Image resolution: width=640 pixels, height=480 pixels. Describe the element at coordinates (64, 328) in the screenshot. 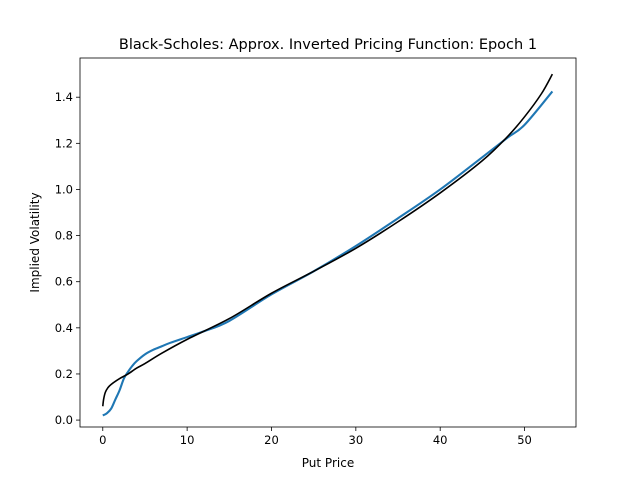

I see `y-tick-label: 0.4` at that location.